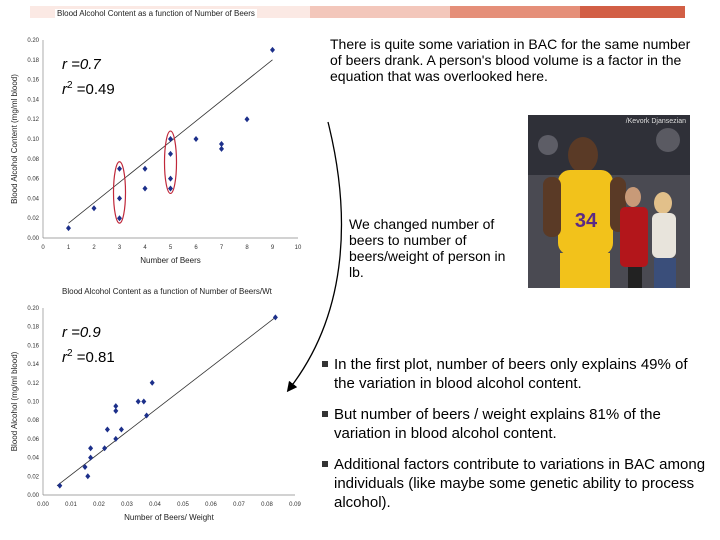 The image size is (720, 540). Describe the element at coordinates (69, 248) in the screenshot. I see `x-tick-label: 1` at that location.